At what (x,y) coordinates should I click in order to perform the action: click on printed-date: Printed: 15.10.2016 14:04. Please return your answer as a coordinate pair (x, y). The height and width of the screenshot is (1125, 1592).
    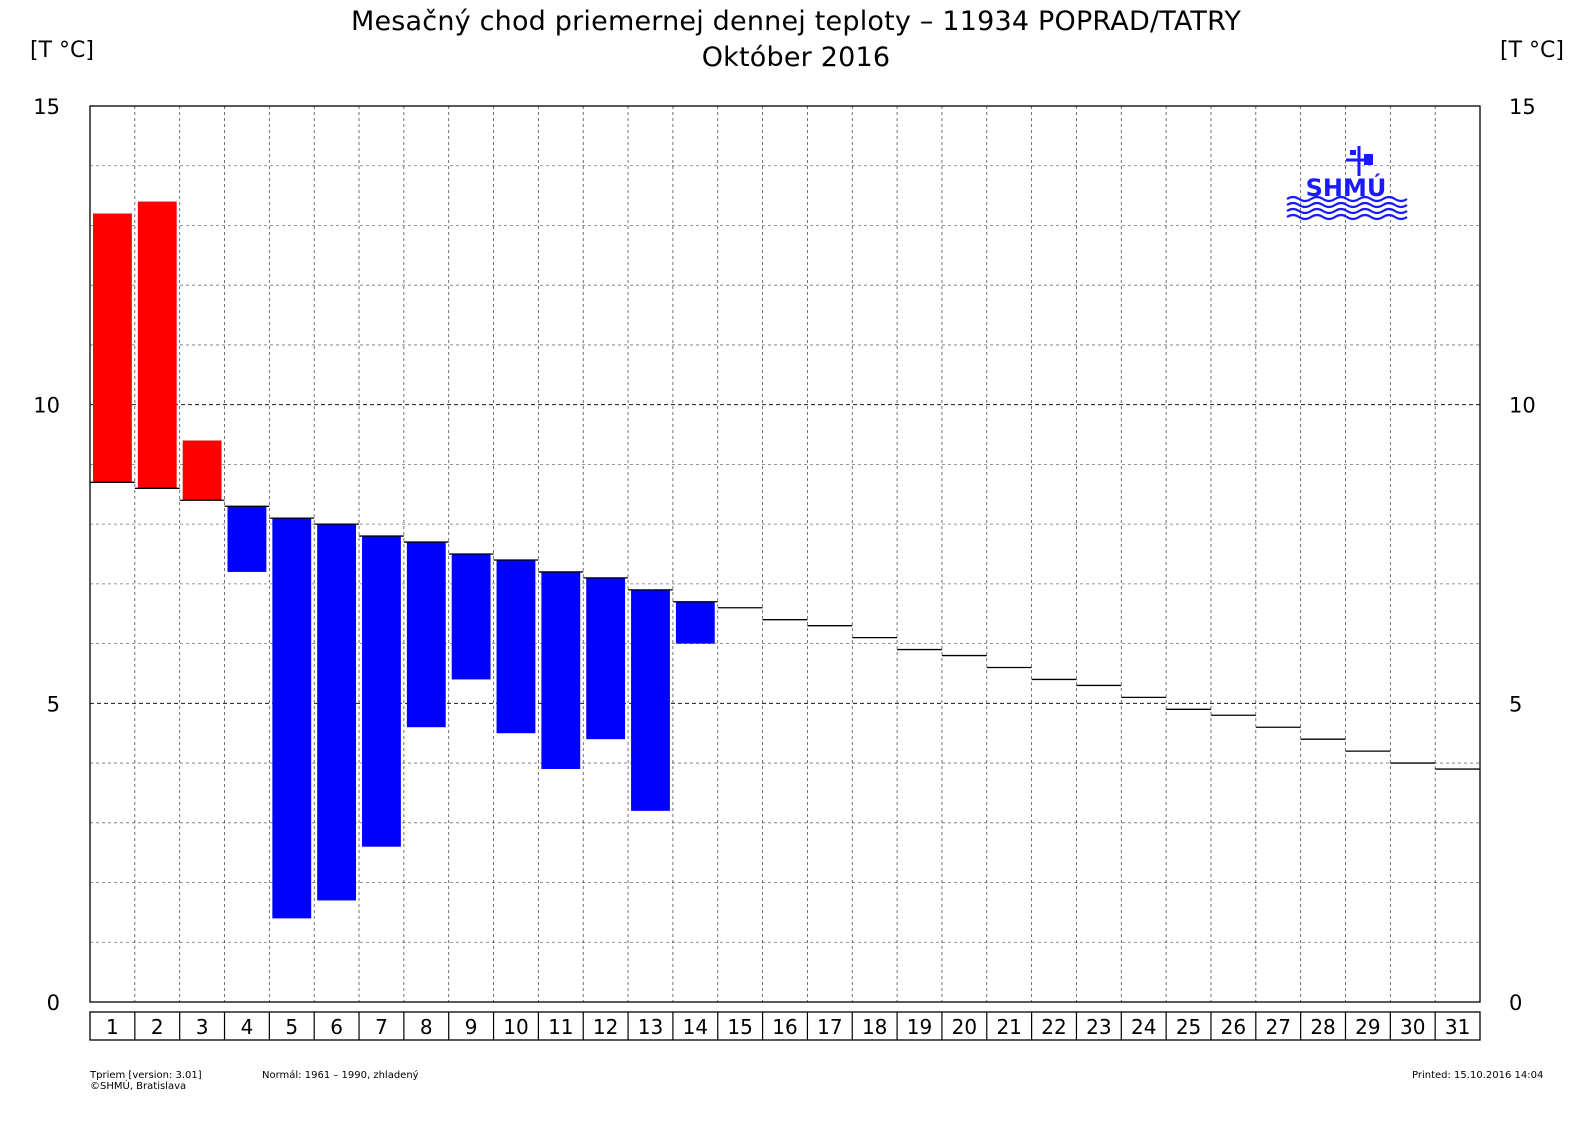
    Looking at the image, I should click on (1478, 1075).